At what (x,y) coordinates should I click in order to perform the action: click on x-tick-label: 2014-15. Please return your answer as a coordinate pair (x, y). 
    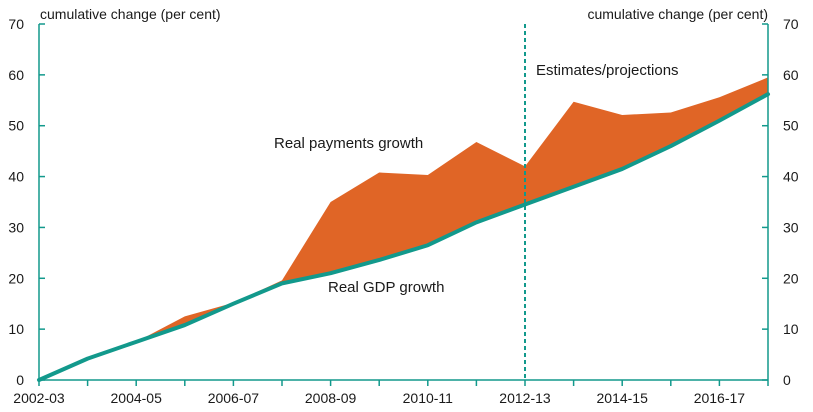
    Looking at the image, I should click on (623, 398).